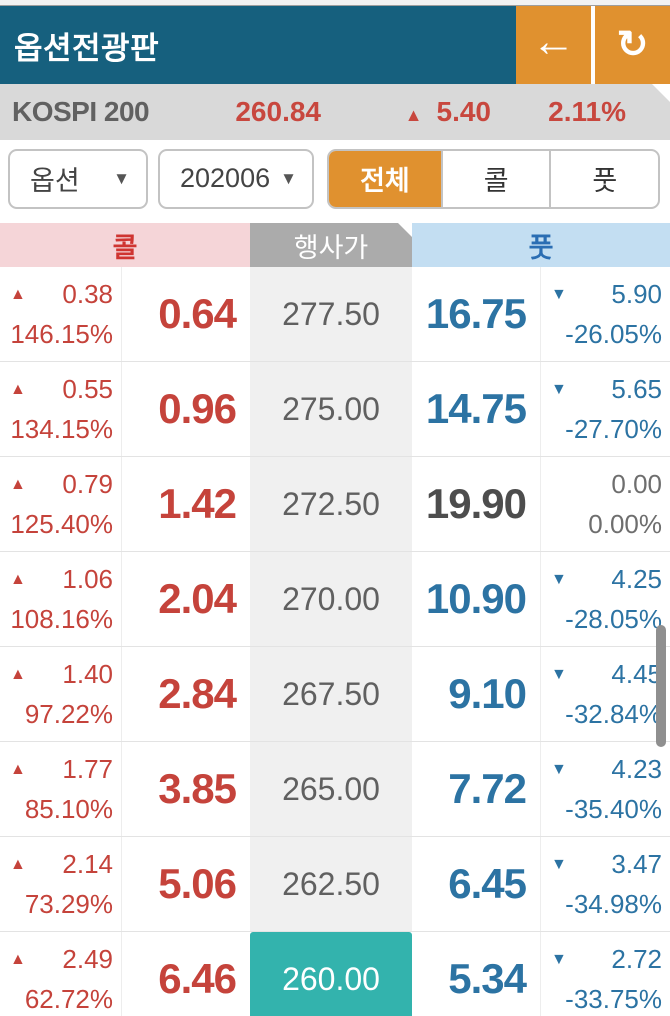 The width and height of the screenshot is (670, 1016). What do you see at coordinates (55, 181) in the screenshot?
I see `option-type-value: 옵션` at bounding box center [55, 181].